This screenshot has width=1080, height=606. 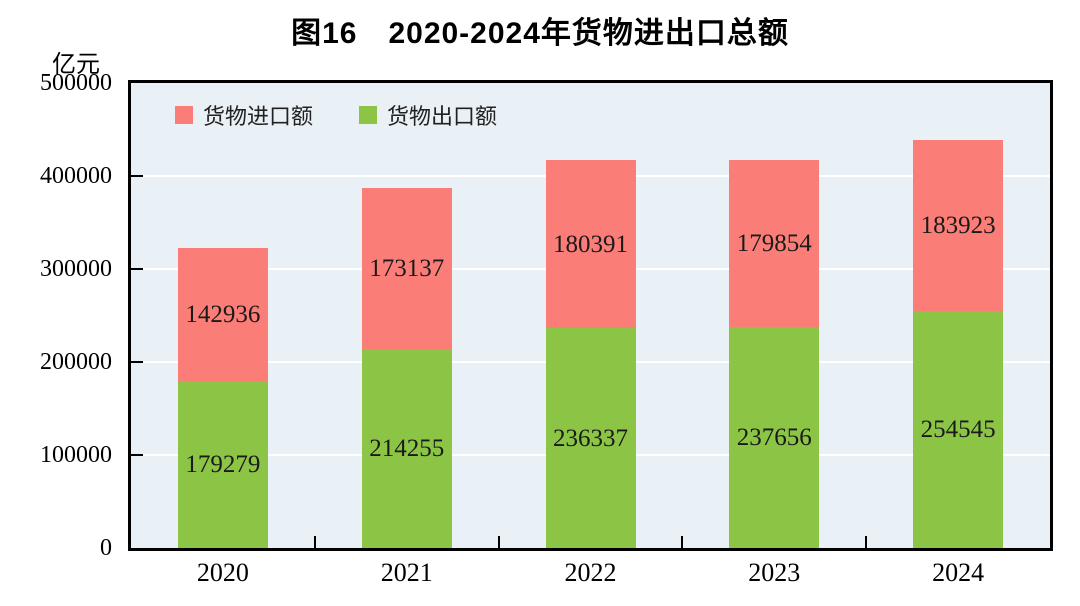 I want to click on x-tick-label-2020: 2020, so click(x=222, y=572).